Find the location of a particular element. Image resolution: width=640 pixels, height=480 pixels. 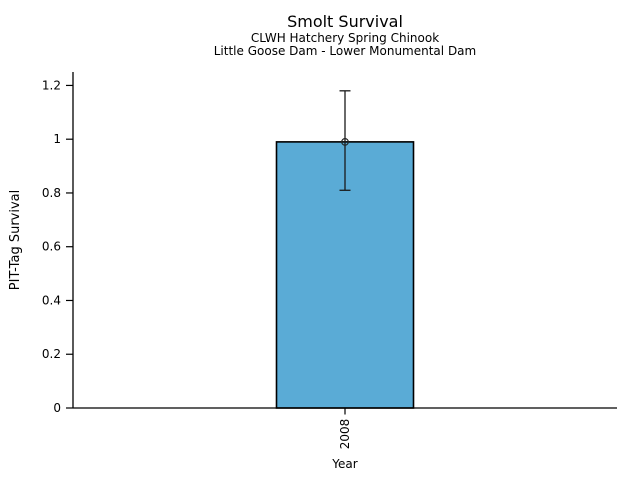

y-axis-tick-label: 0.4 is located at coordinates (51, 300).